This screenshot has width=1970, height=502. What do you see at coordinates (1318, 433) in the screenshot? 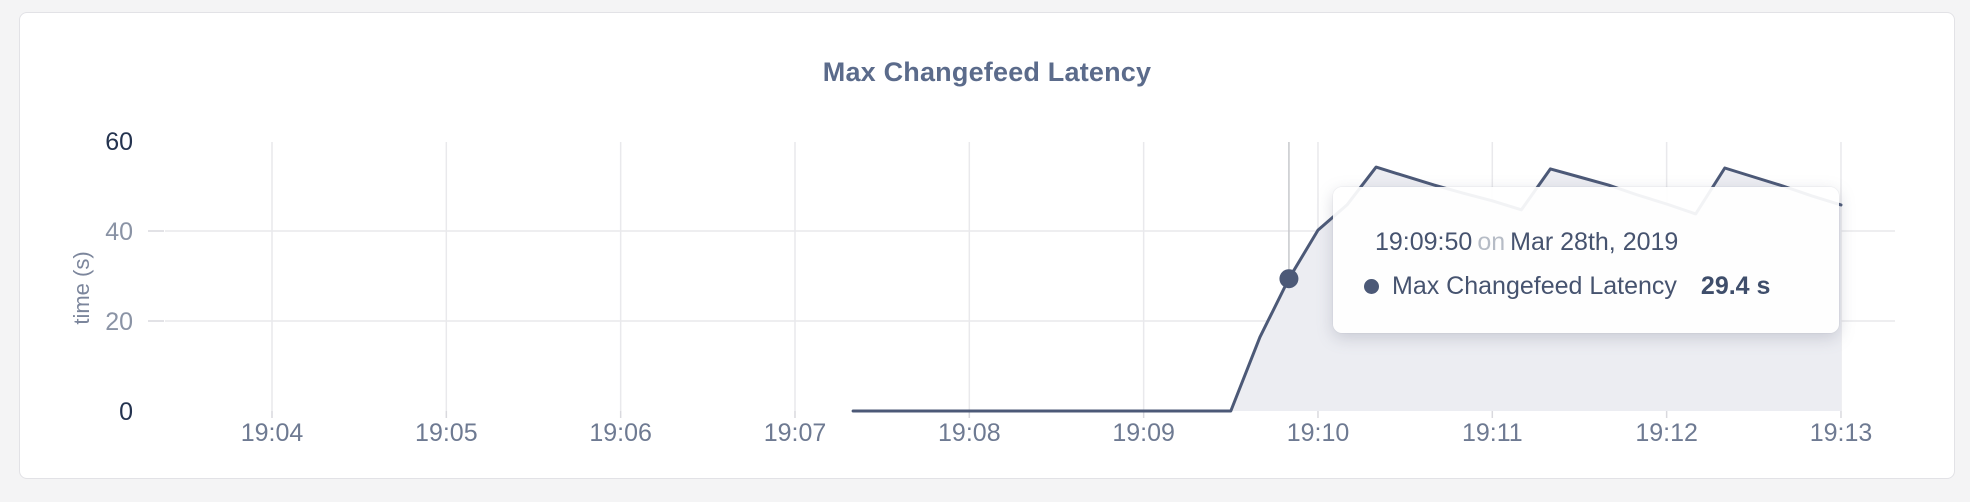
I see `x-tick-label: 19:10` at bounding box center [1318, 433].